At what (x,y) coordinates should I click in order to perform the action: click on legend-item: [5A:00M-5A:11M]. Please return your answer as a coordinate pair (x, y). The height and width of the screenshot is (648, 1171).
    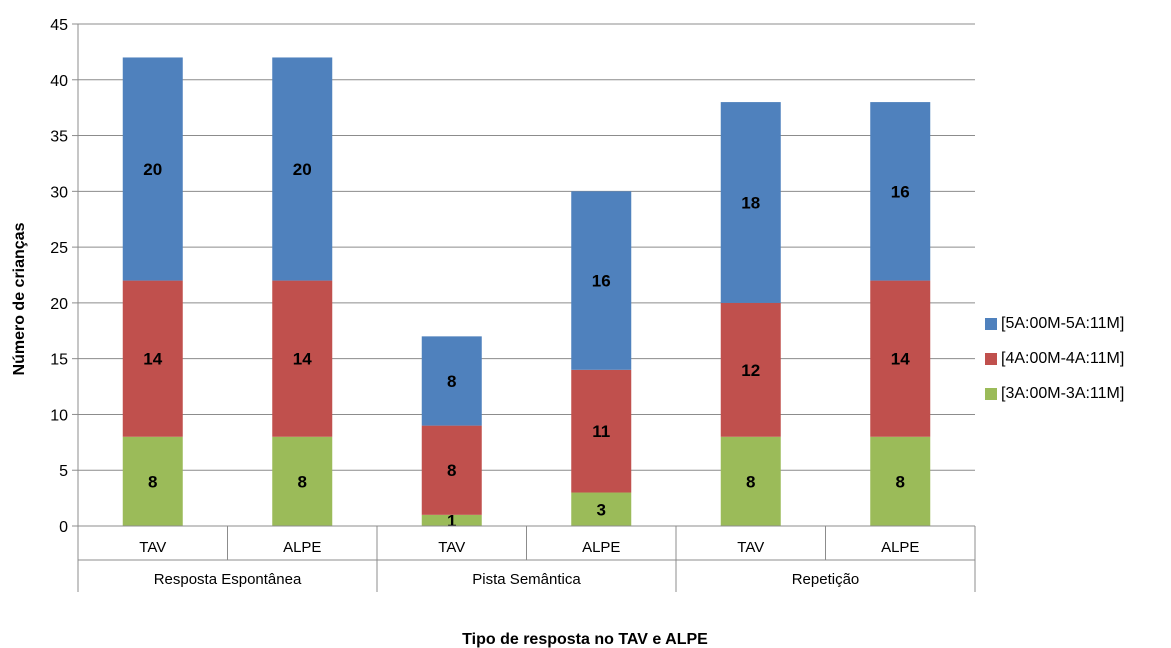
    Looking at the image, I should click on (1054, 323).